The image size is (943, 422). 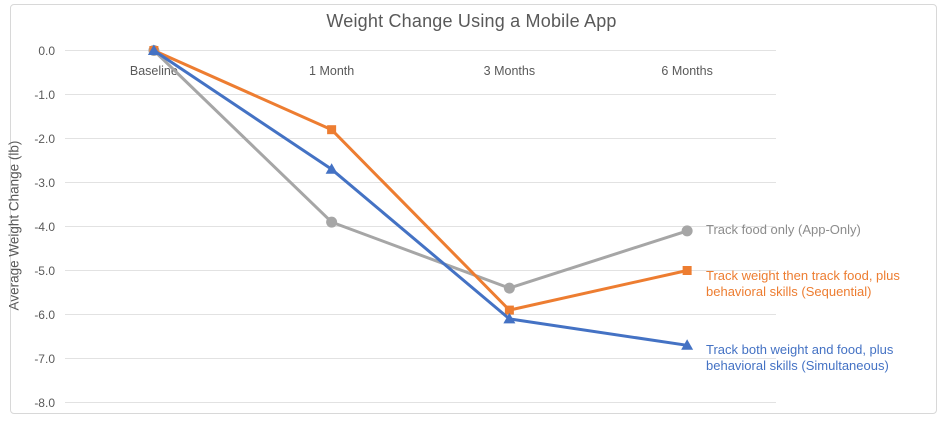 I want to click on y-tick-label: -8.0, so click(x=44, y=403).